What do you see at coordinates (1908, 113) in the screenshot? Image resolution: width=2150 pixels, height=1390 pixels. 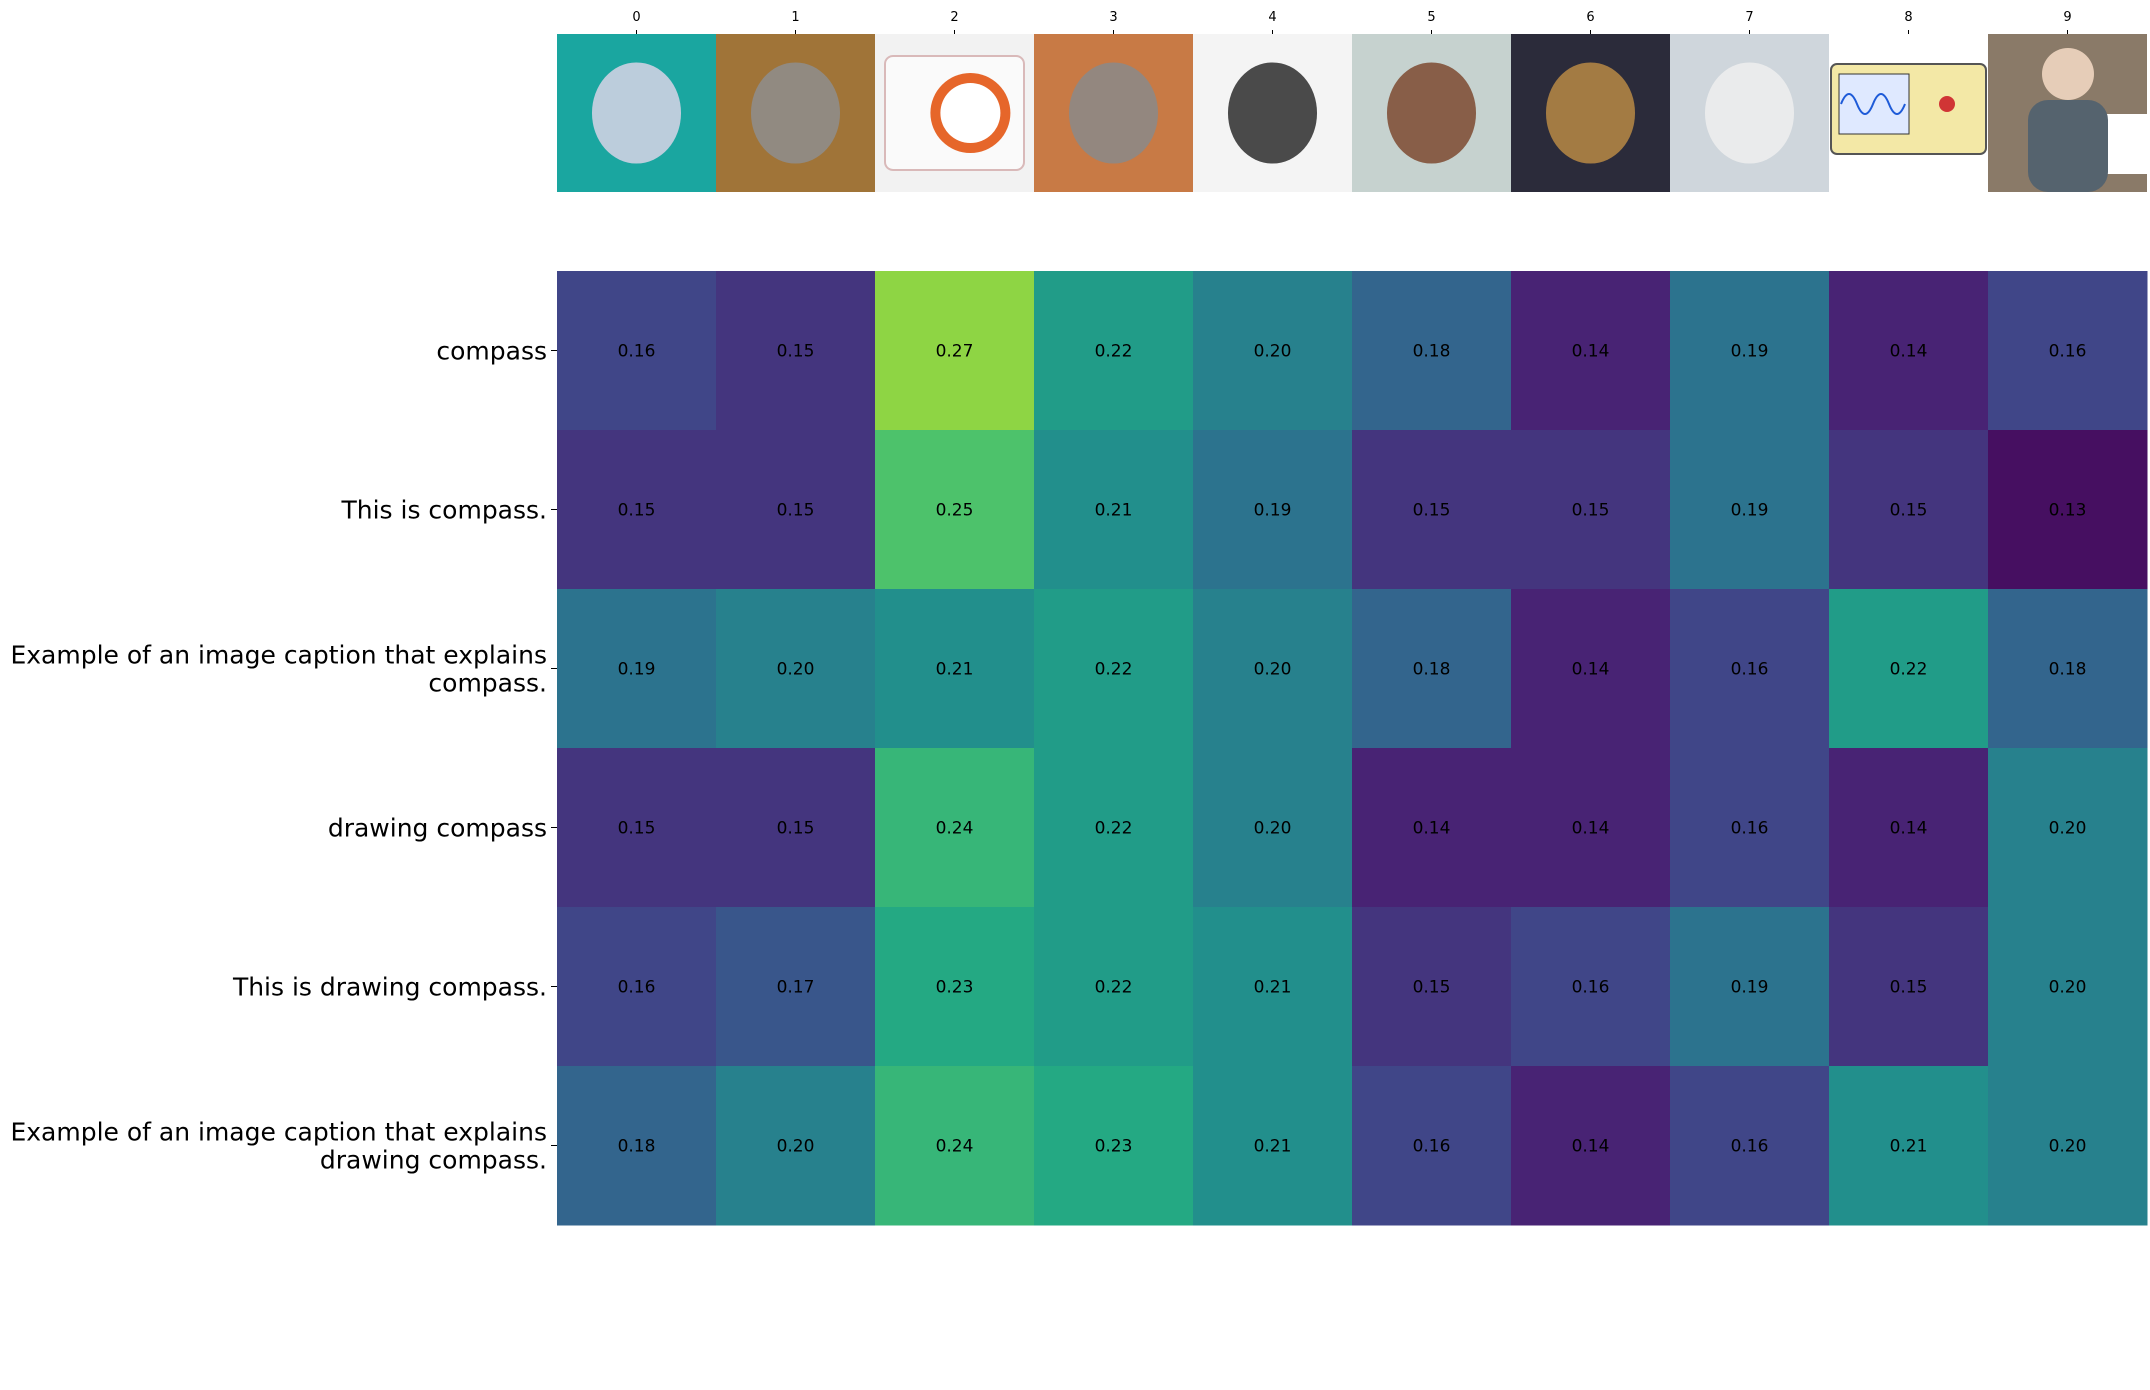 I see `oscilloscope-diagram-icon` at bounding box center [1908, 113].